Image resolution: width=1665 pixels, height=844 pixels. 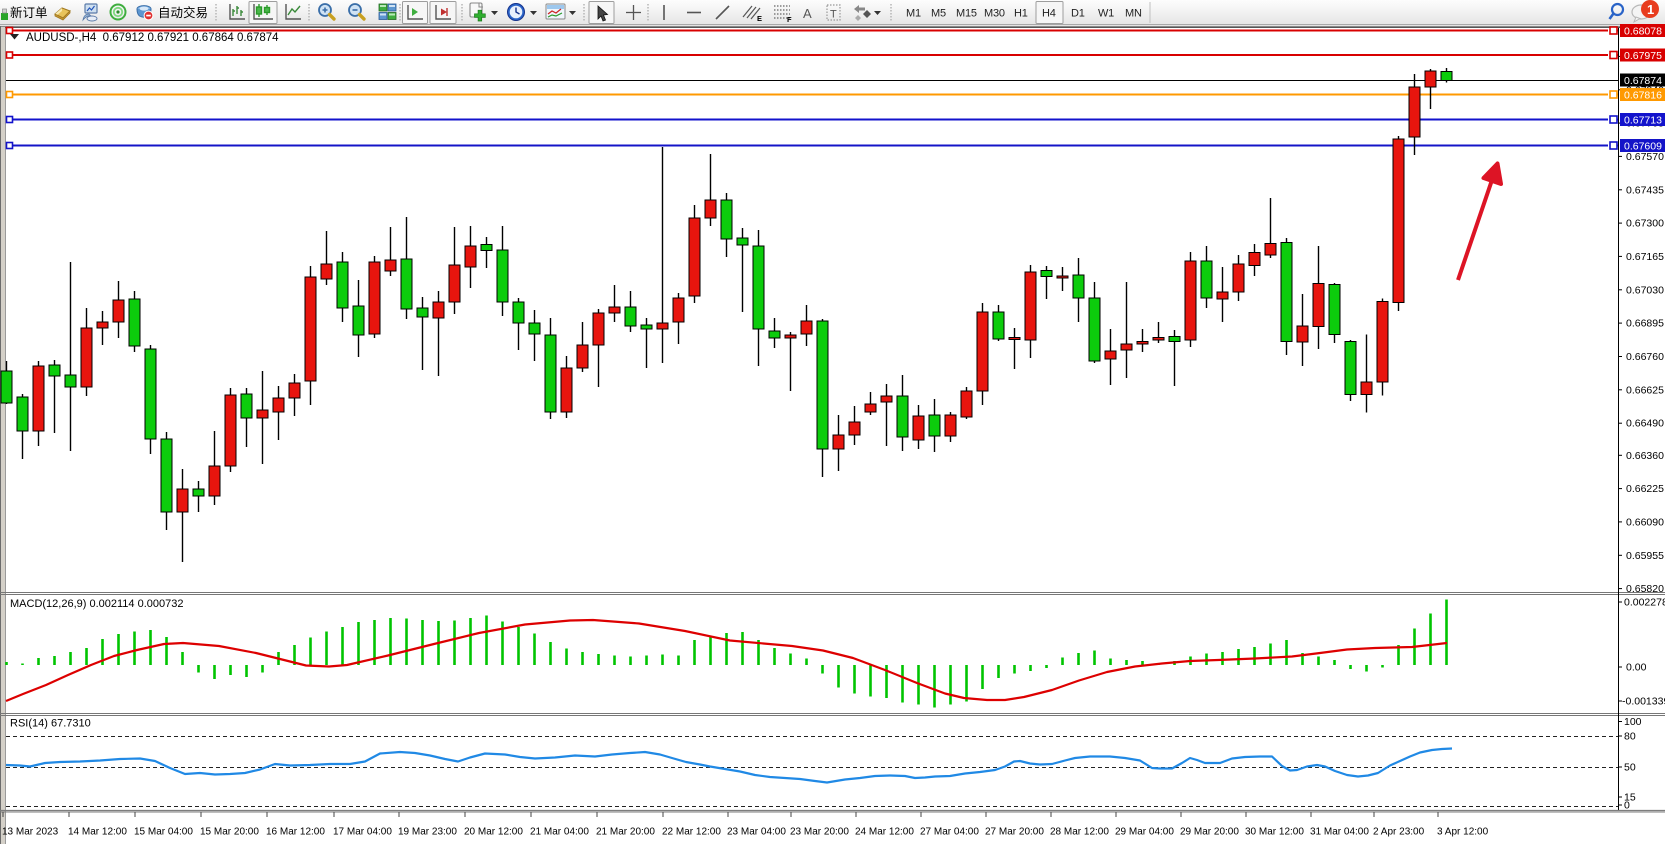 What do you see at coordinates (1645, 589) in the screenshot?
I see `svg-text: 0.65820` at bounding box center [1645, 589].